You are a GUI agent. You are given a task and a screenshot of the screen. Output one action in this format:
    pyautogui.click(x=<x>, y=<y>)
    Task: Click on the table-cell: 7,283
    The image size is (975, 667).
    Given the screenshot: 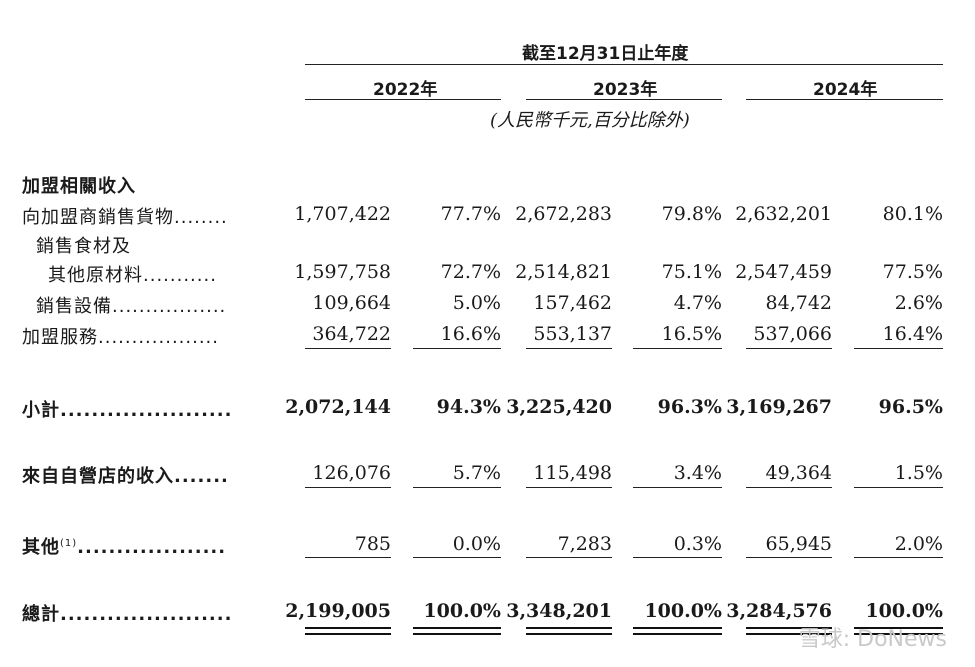 What is the action you would take?
    pyautogui.click(x=584, y=544)
    